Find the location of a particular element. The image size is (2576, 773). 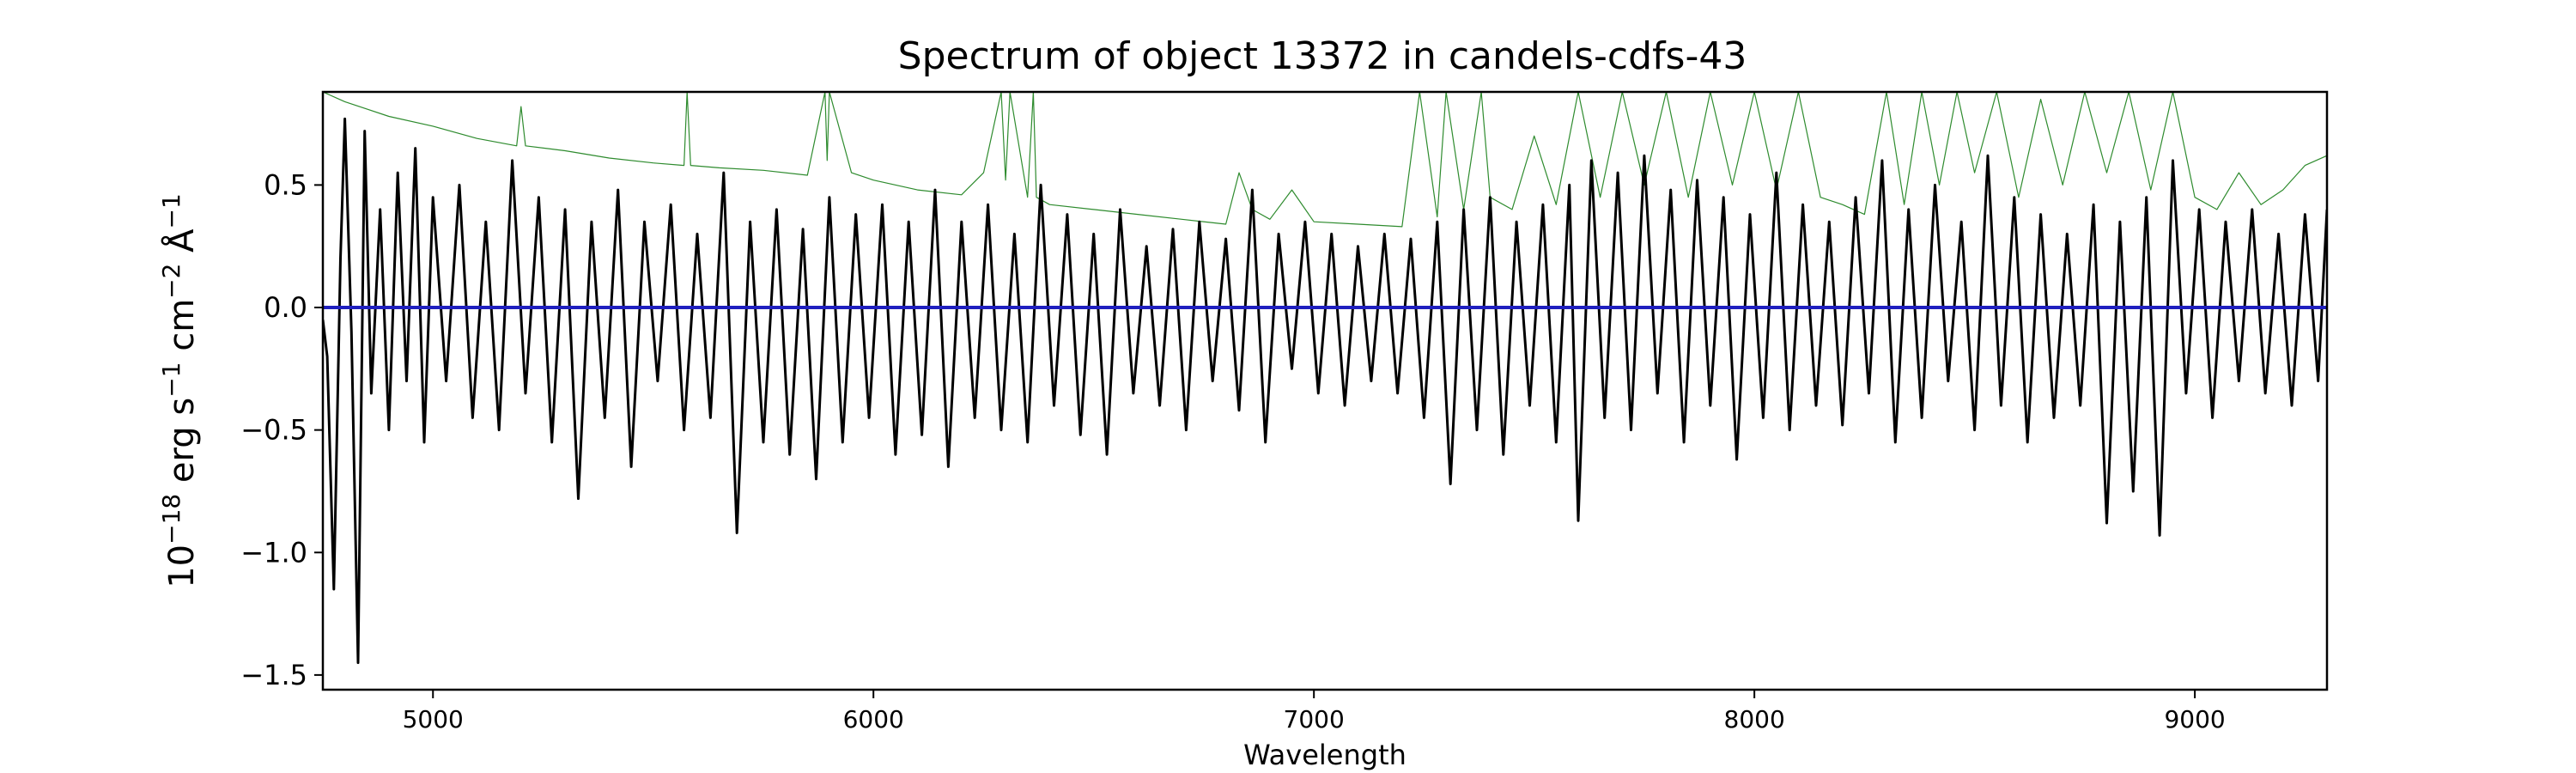

y-axis-label: 10−18 erg s−1 cm−2 Å−1 is located at coordinates (180, 390).